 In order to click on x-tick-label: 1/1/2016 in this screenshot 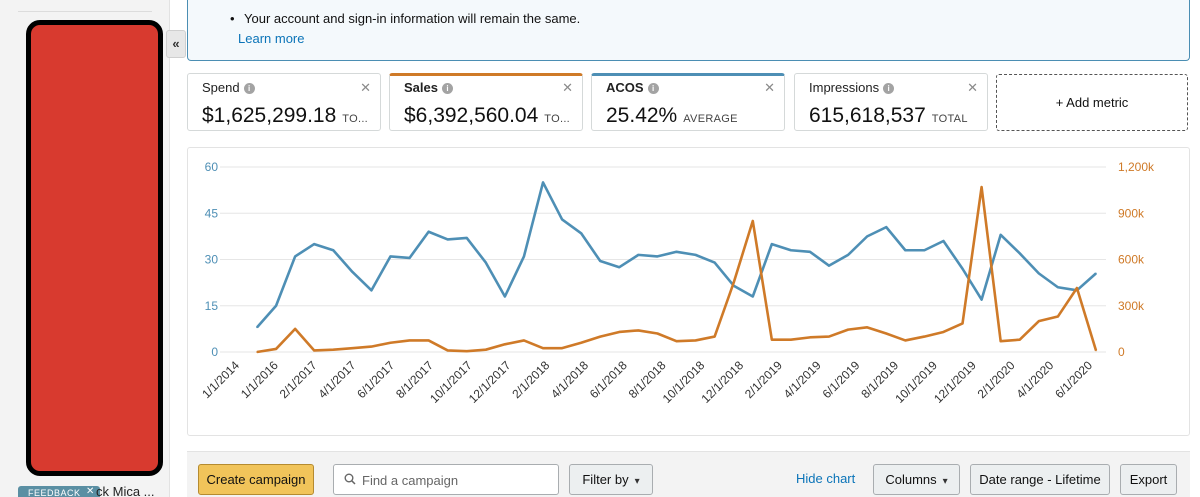, I will do `click(259, 379)`.